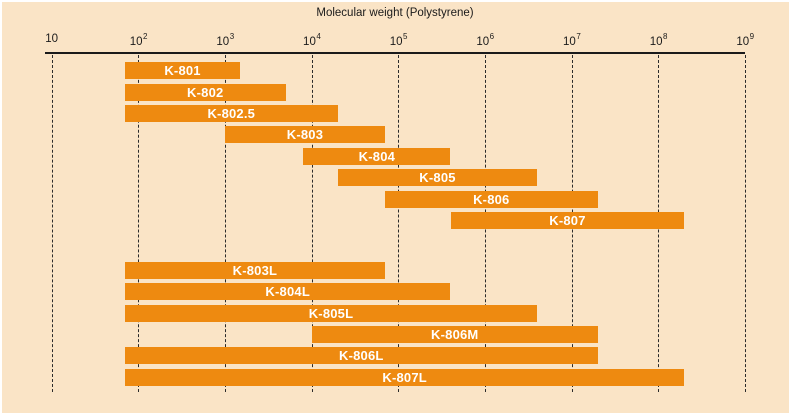  I want to click on range-bar-k-802.5: K-802.5, so click(231, 113).